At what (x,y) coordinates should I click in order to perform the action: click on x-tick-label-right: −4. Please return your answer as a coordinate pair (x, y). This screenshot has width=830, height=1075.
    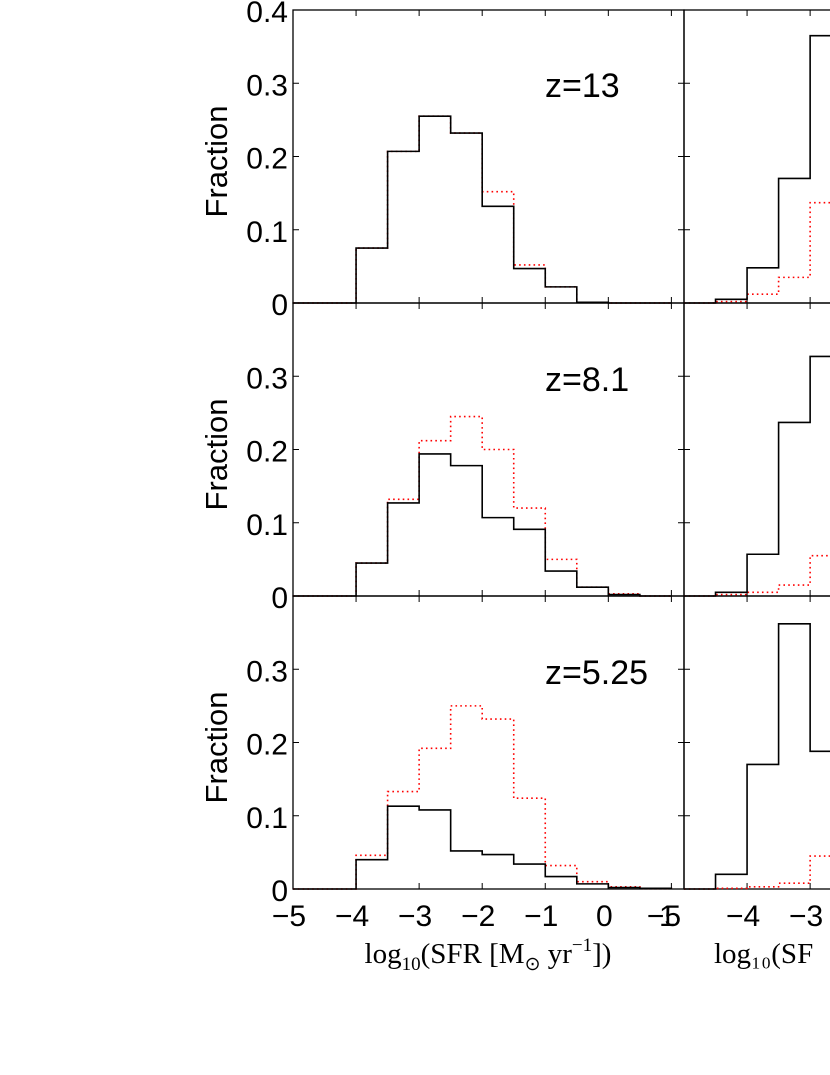
    Looking at the image, I should click on (743, 916).